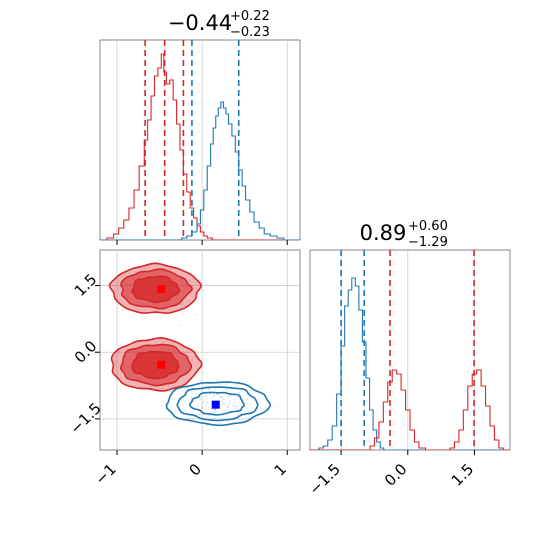  What do you see at coordinates (86, 352) in the screenshot?
I see `y-tick-label: 0.0` at bounding box center [86, 352].